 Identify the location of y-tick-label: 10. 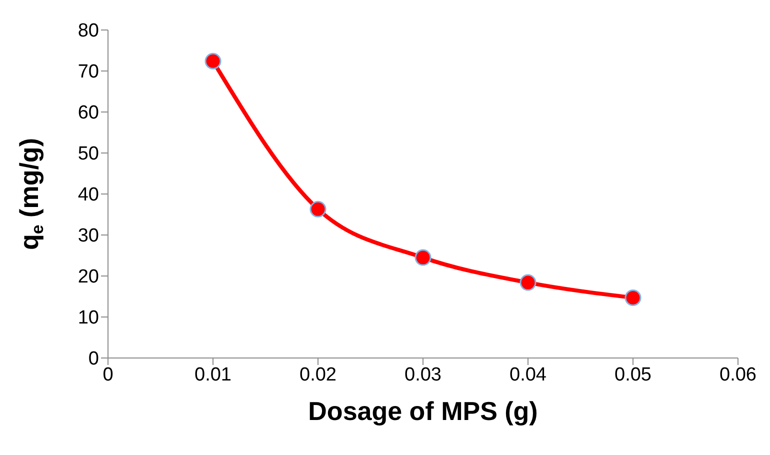
(88, 318).